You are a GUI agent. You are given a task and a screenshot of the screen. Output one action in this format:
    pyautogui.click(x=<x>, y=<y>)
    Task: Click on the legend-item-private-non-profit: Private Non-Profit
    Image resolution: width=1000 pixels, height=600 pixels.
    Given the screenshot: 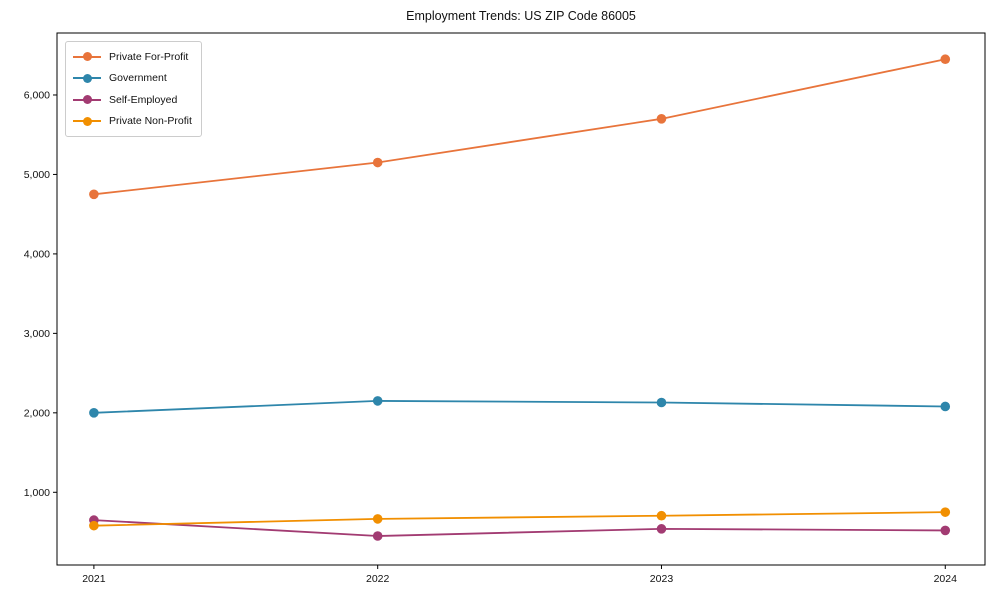 What is the action you would take?
    pyautogui.click(x=132, y=122)
    